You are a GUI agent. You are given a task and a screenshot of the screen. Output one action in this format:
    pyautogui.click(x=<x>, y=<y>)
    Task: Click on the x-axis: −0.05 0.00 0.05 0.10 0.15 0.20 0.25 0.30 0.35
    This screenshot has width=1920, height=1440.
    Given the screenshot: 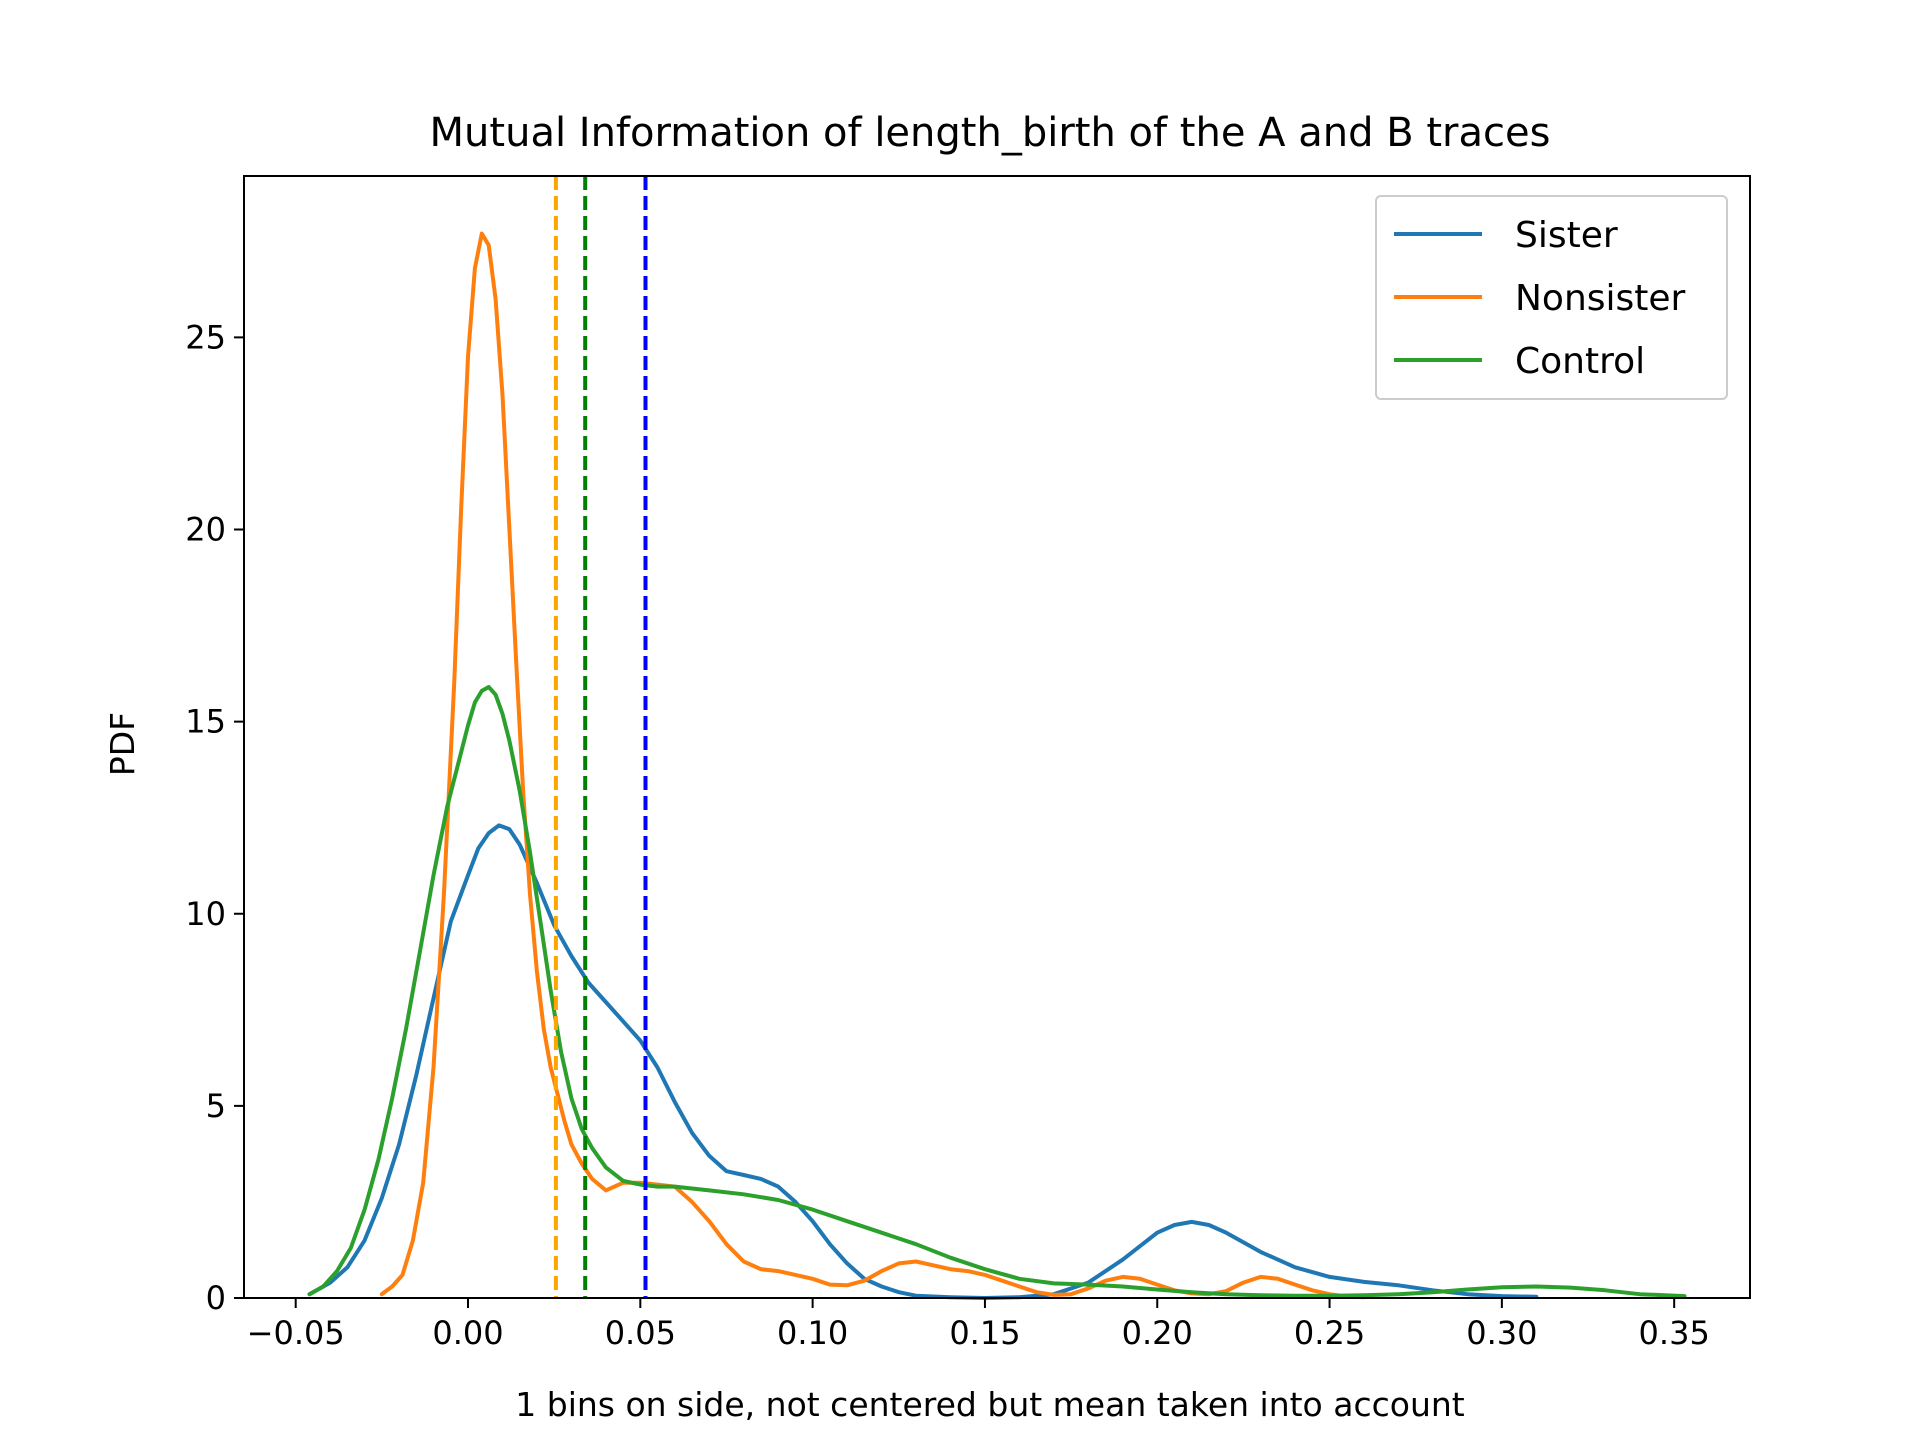 What is the action you would take?
    pyautogui.click(x=978, y=1325)
    